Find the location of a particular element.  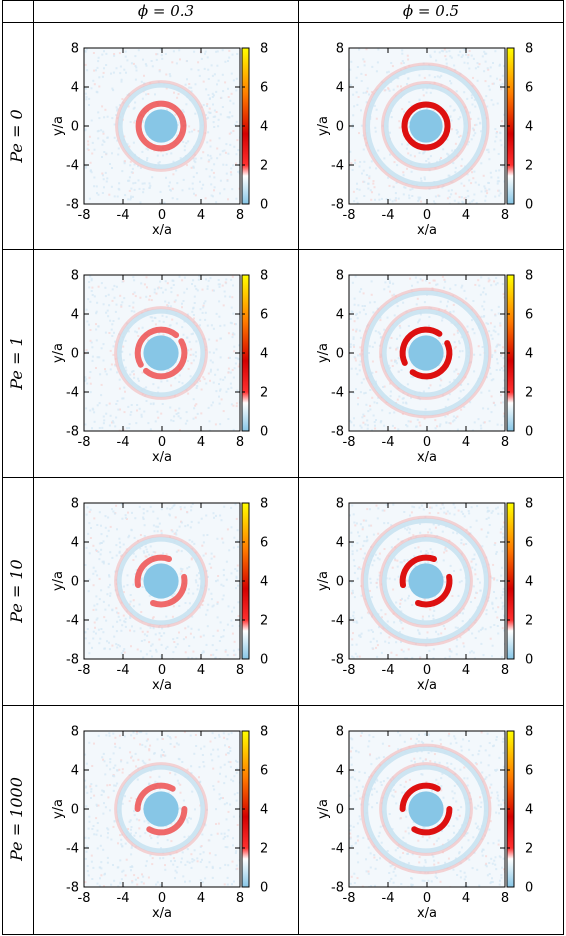

y-tick-label: 4 is located at coordinates (340, 543).